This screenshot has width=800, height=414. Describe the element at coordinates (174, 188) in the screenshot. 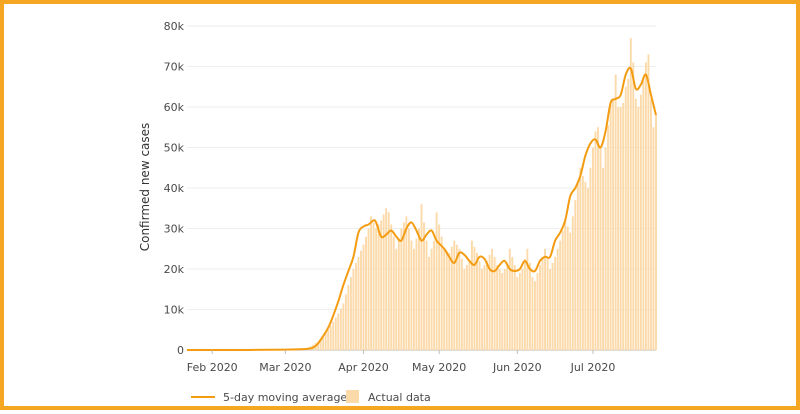

I see `y-tick-label: 40k` at that location.